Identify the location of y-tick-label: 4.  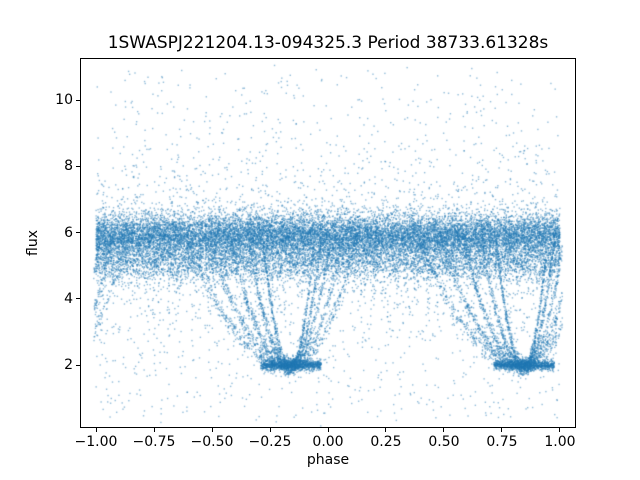
(68, 298).